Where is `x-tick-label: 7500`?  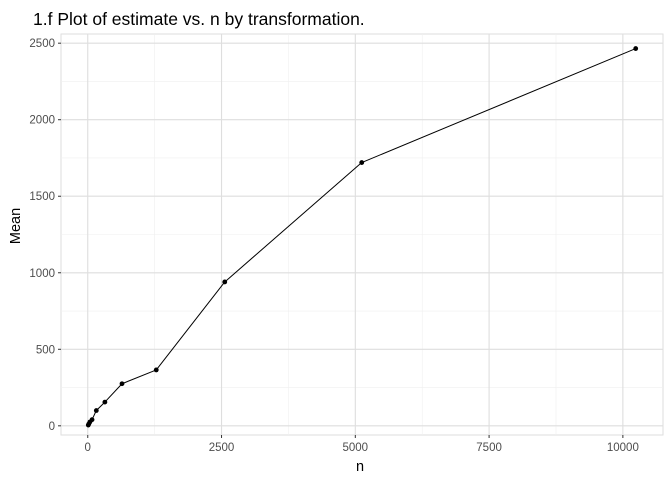
x-tick-label: 7500 is located at coordinates (489, 448).